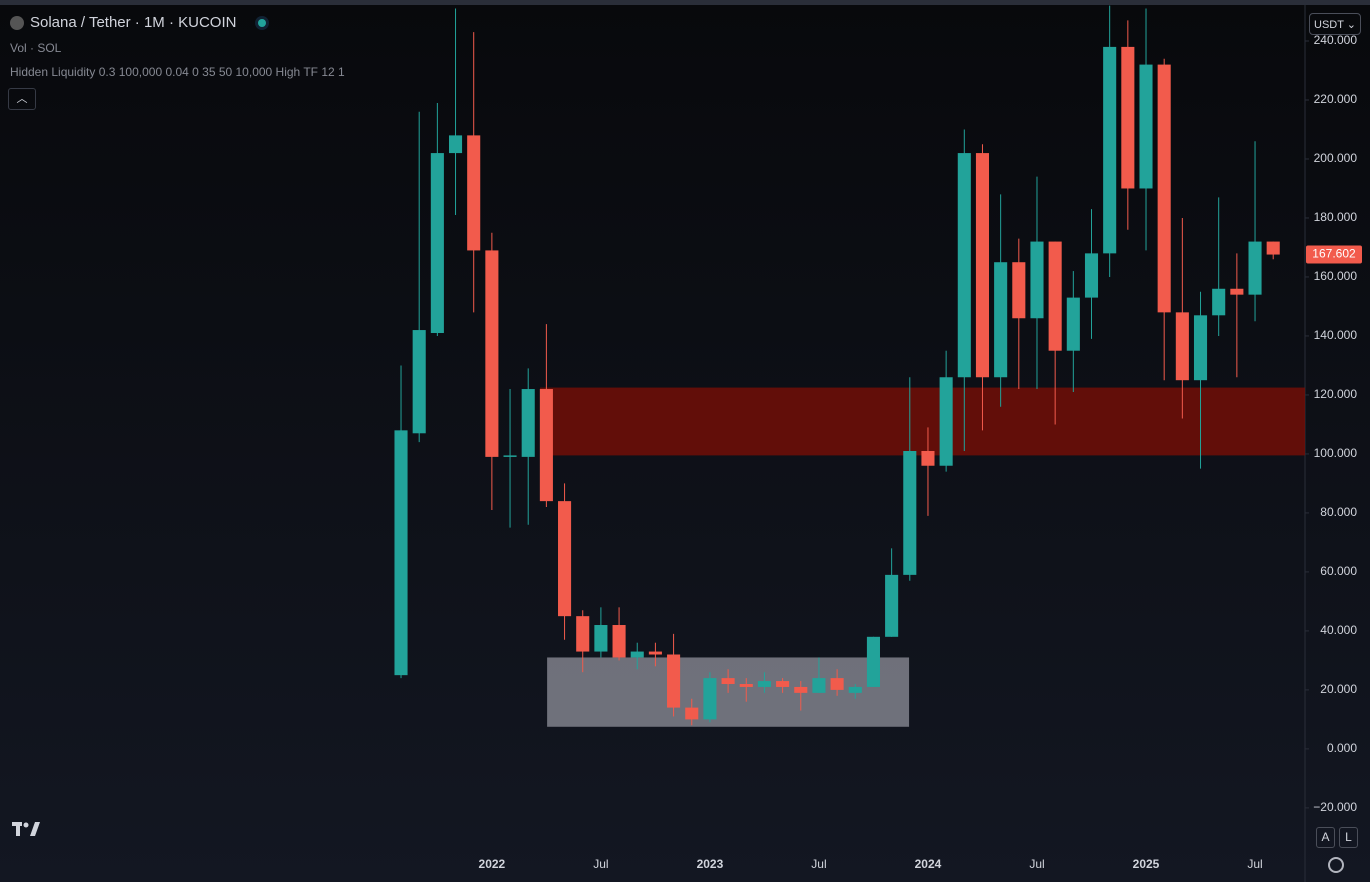 The image size is (1370, 882). I want to click on symbol-title: Solana / Tether · 1M · KUCOIN, so click(133, 22).